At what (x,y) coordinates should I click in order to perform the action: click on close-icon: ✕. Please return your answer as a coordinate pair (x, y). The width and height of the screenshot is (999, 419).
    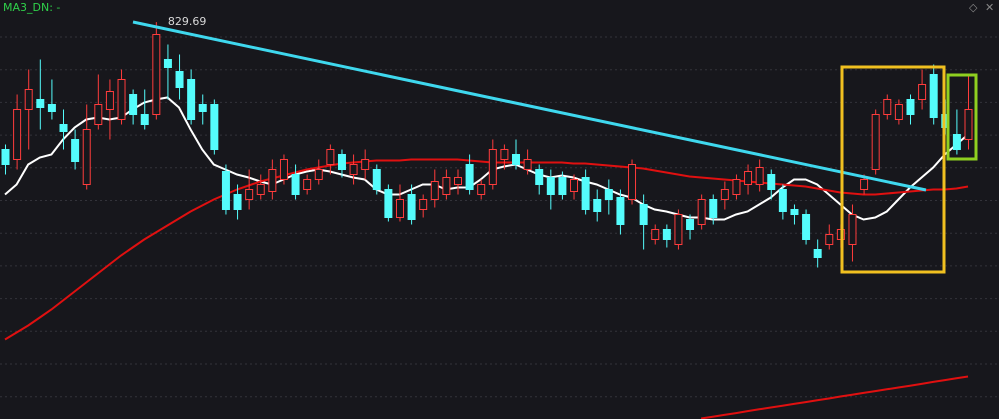
    Looking at the image, I should click on (989, 7).